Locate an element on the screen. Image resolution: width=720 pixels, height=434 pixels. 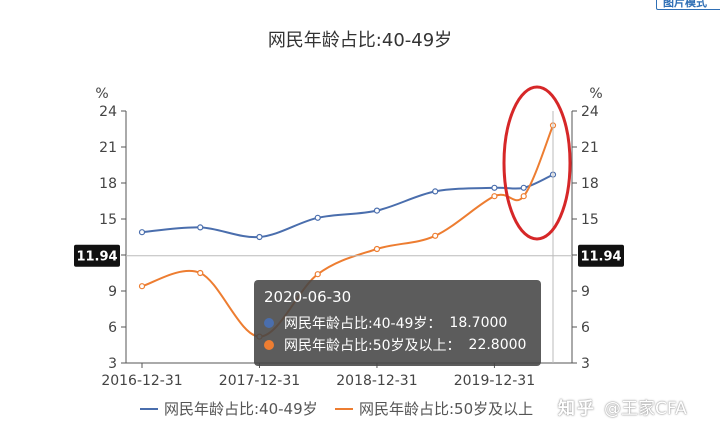
image-mode-button: 图片模式 is located at coordinates (688, 5).